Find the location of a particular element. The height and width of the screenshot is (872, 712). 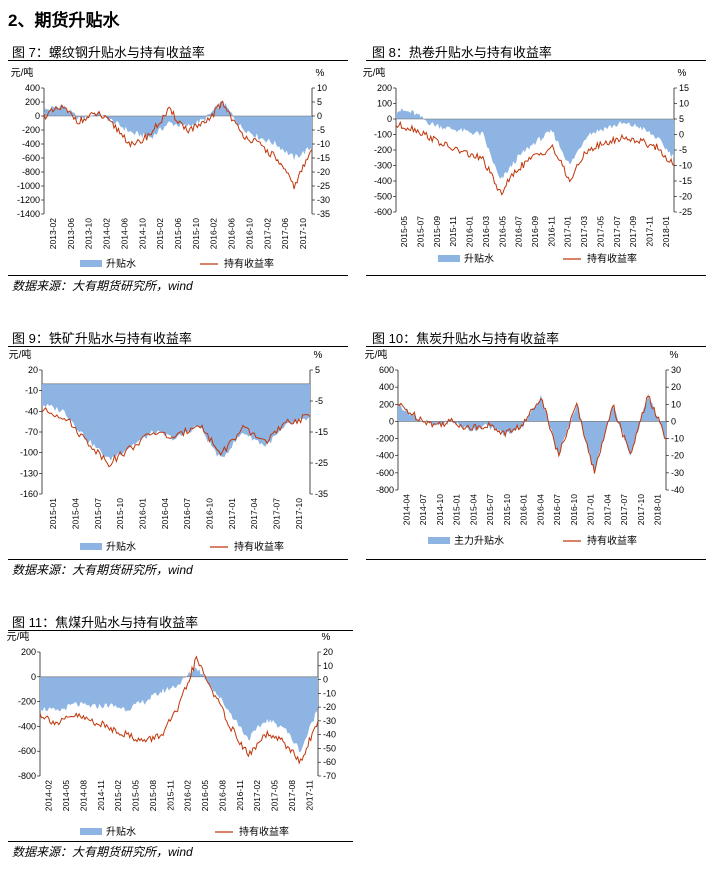

left-tick-label: 400 is located at coordinates (386, 387).